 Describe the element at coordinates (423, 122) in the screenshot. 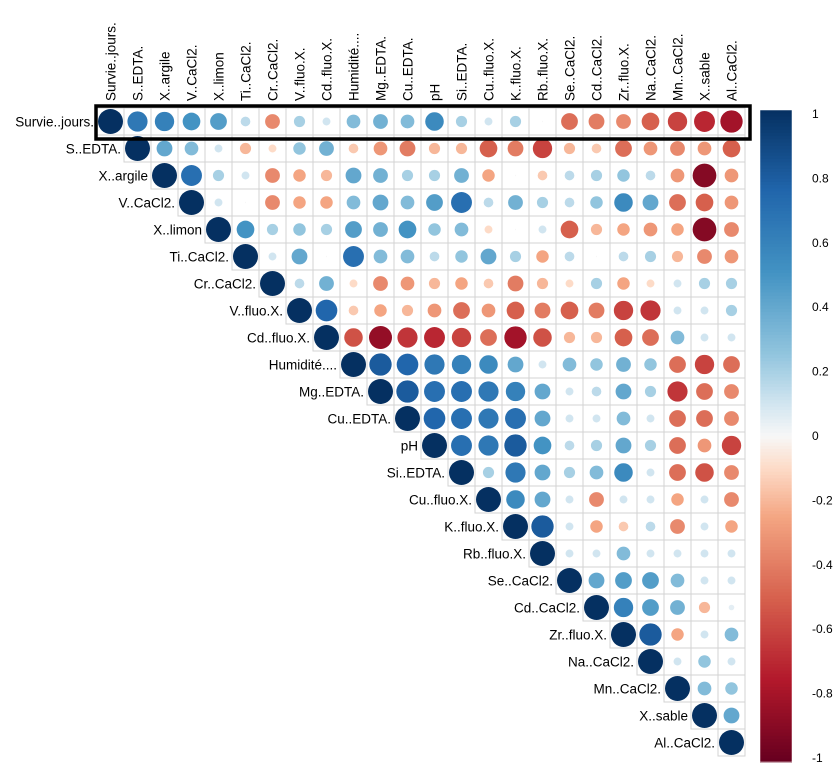

I see `highlight-box` at that location.